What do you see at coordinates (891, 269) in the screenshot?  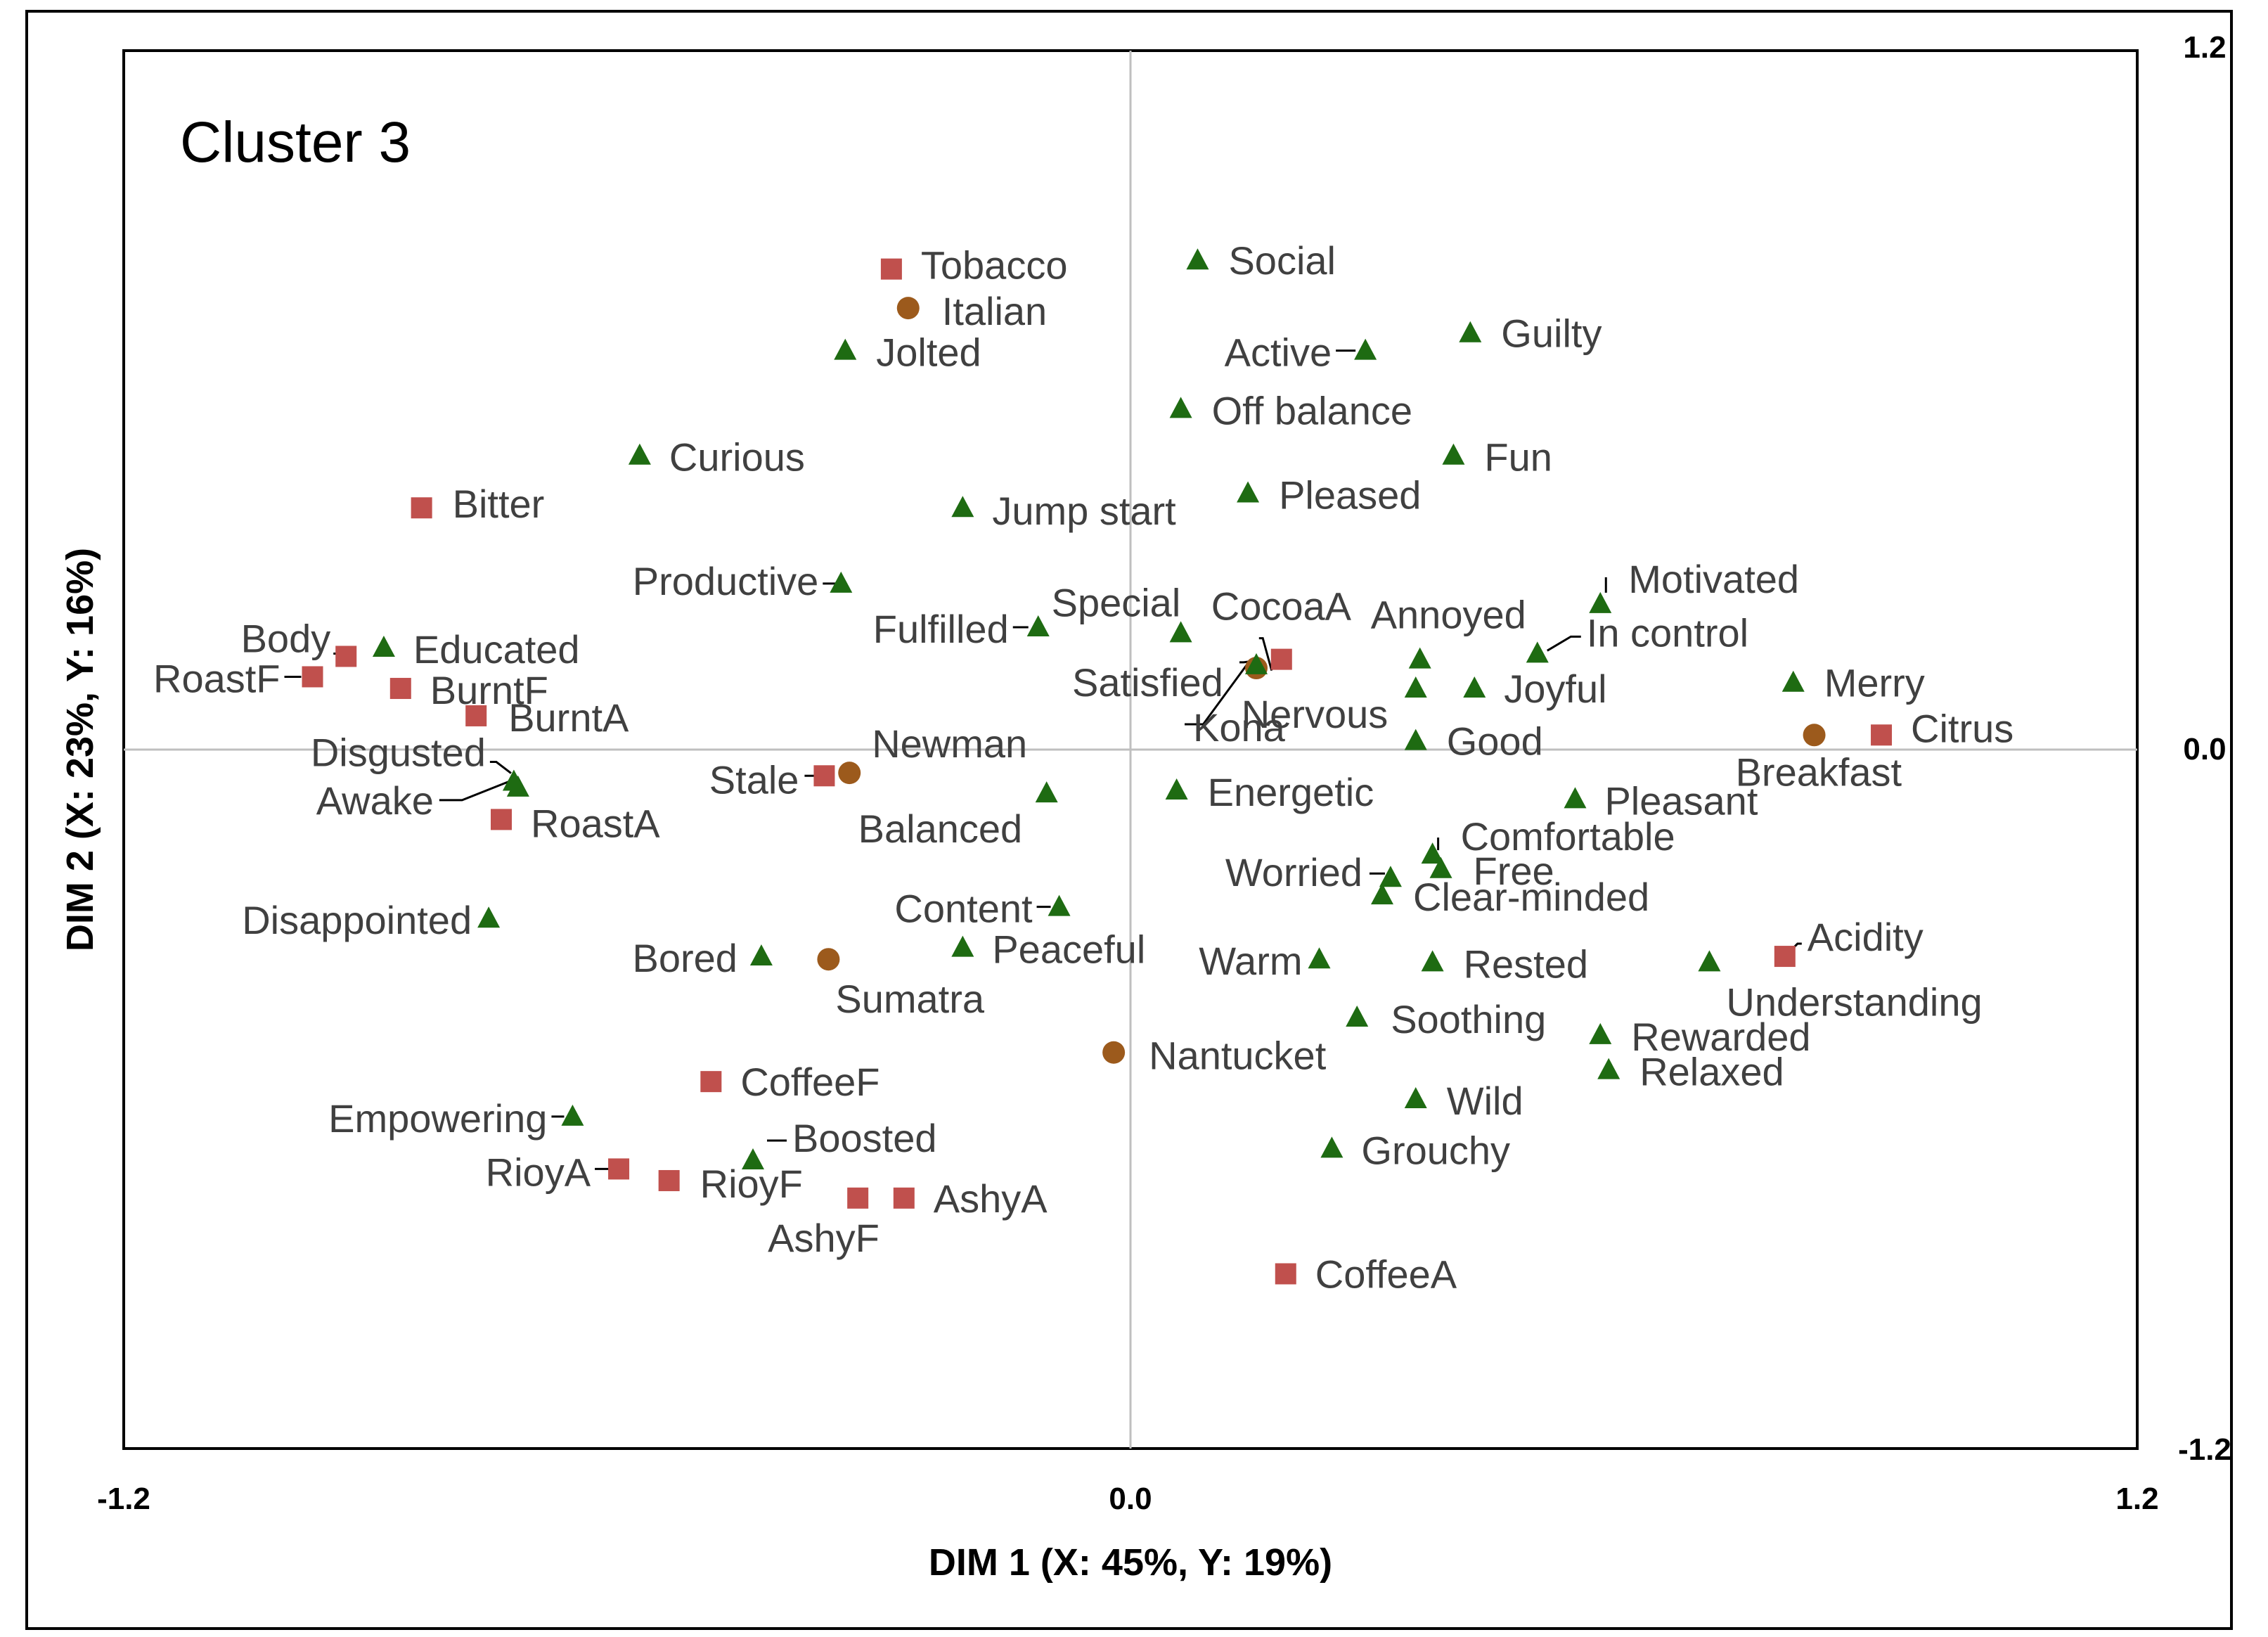 I see `square-marker-tobacco` at bounding box center [891, 269].